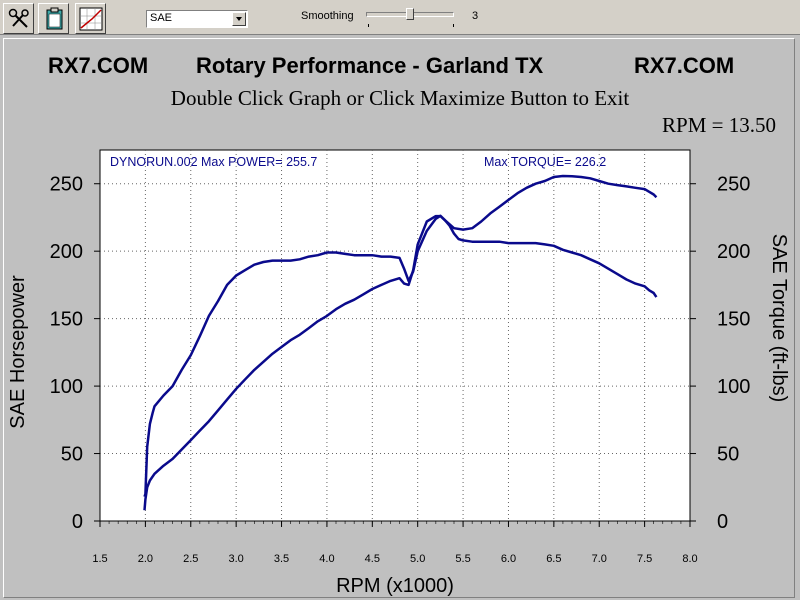 This screenshot has width=800, height=600. I want to click on x-tick-label: 7.5, so click(644, 559).